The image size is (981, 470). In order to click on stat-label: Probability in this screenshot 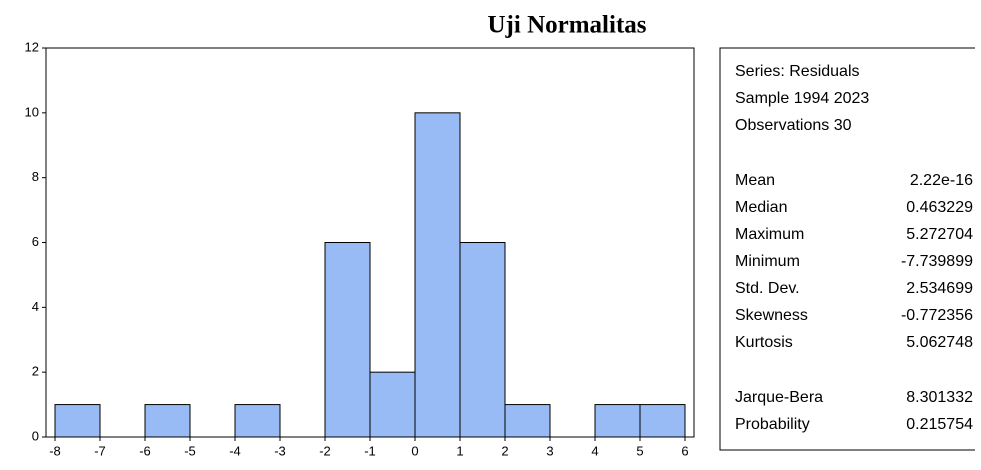, I will do `click(772, 424)`.